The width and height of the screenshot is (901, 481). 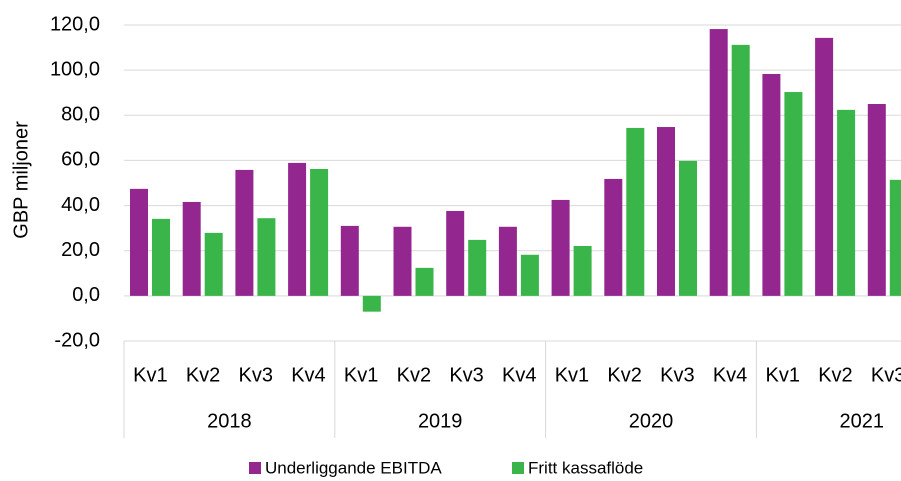 What do you see at coordinates (80, 205) in the screenshot?
I see `y-tick-label: 40,0` at bounding box center [80, 205].